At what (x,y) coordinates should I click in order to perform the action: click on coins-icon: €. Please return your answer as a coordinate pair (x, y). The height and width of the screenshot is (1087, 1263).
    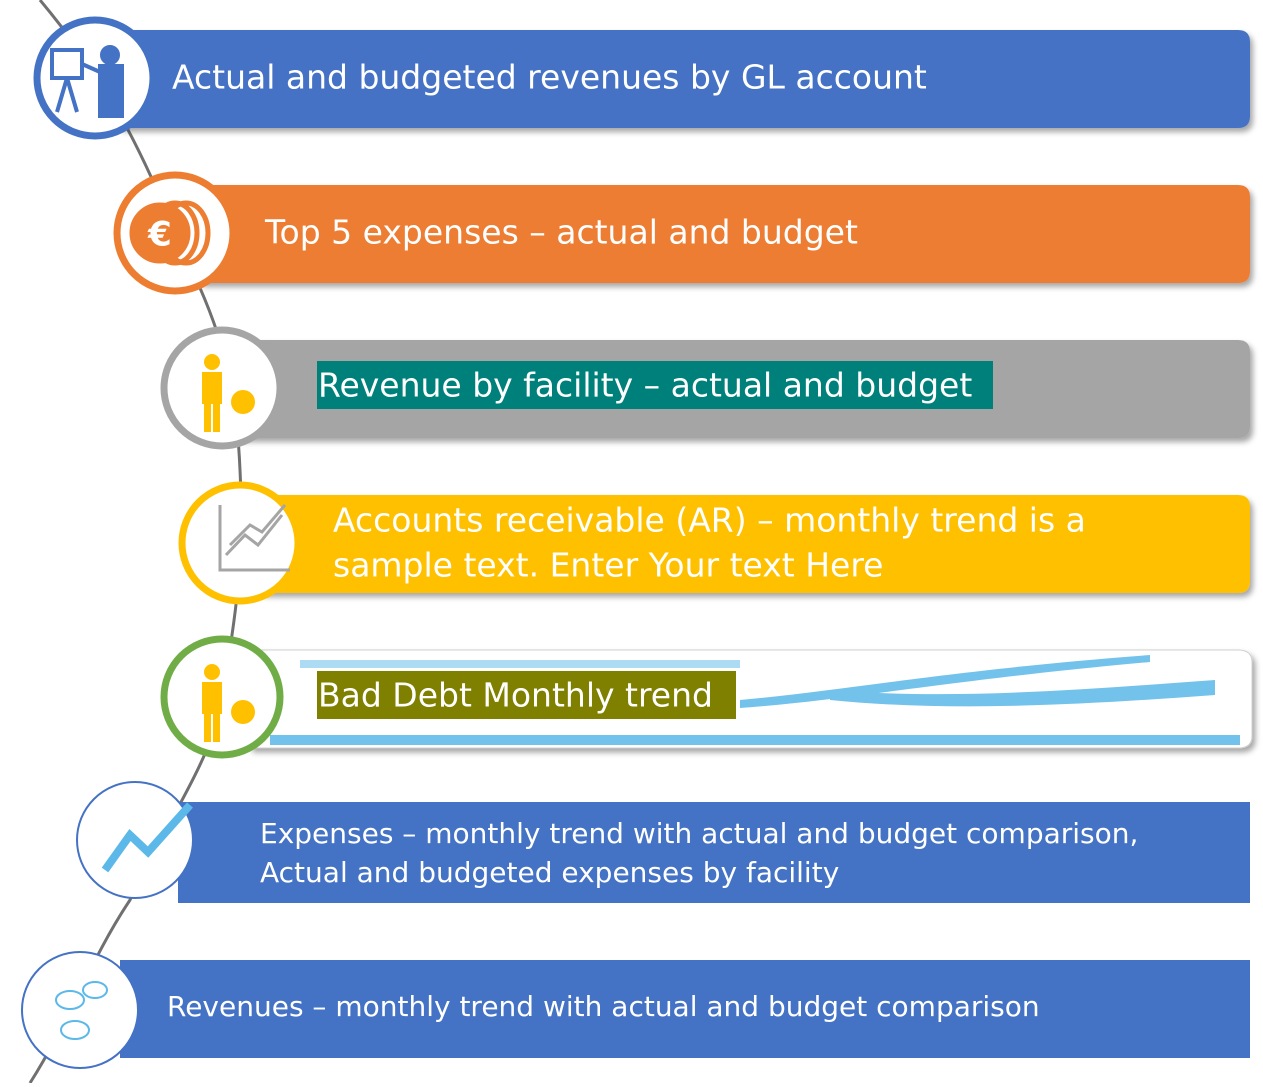
    Looking at the image, I should click on (170, 233).